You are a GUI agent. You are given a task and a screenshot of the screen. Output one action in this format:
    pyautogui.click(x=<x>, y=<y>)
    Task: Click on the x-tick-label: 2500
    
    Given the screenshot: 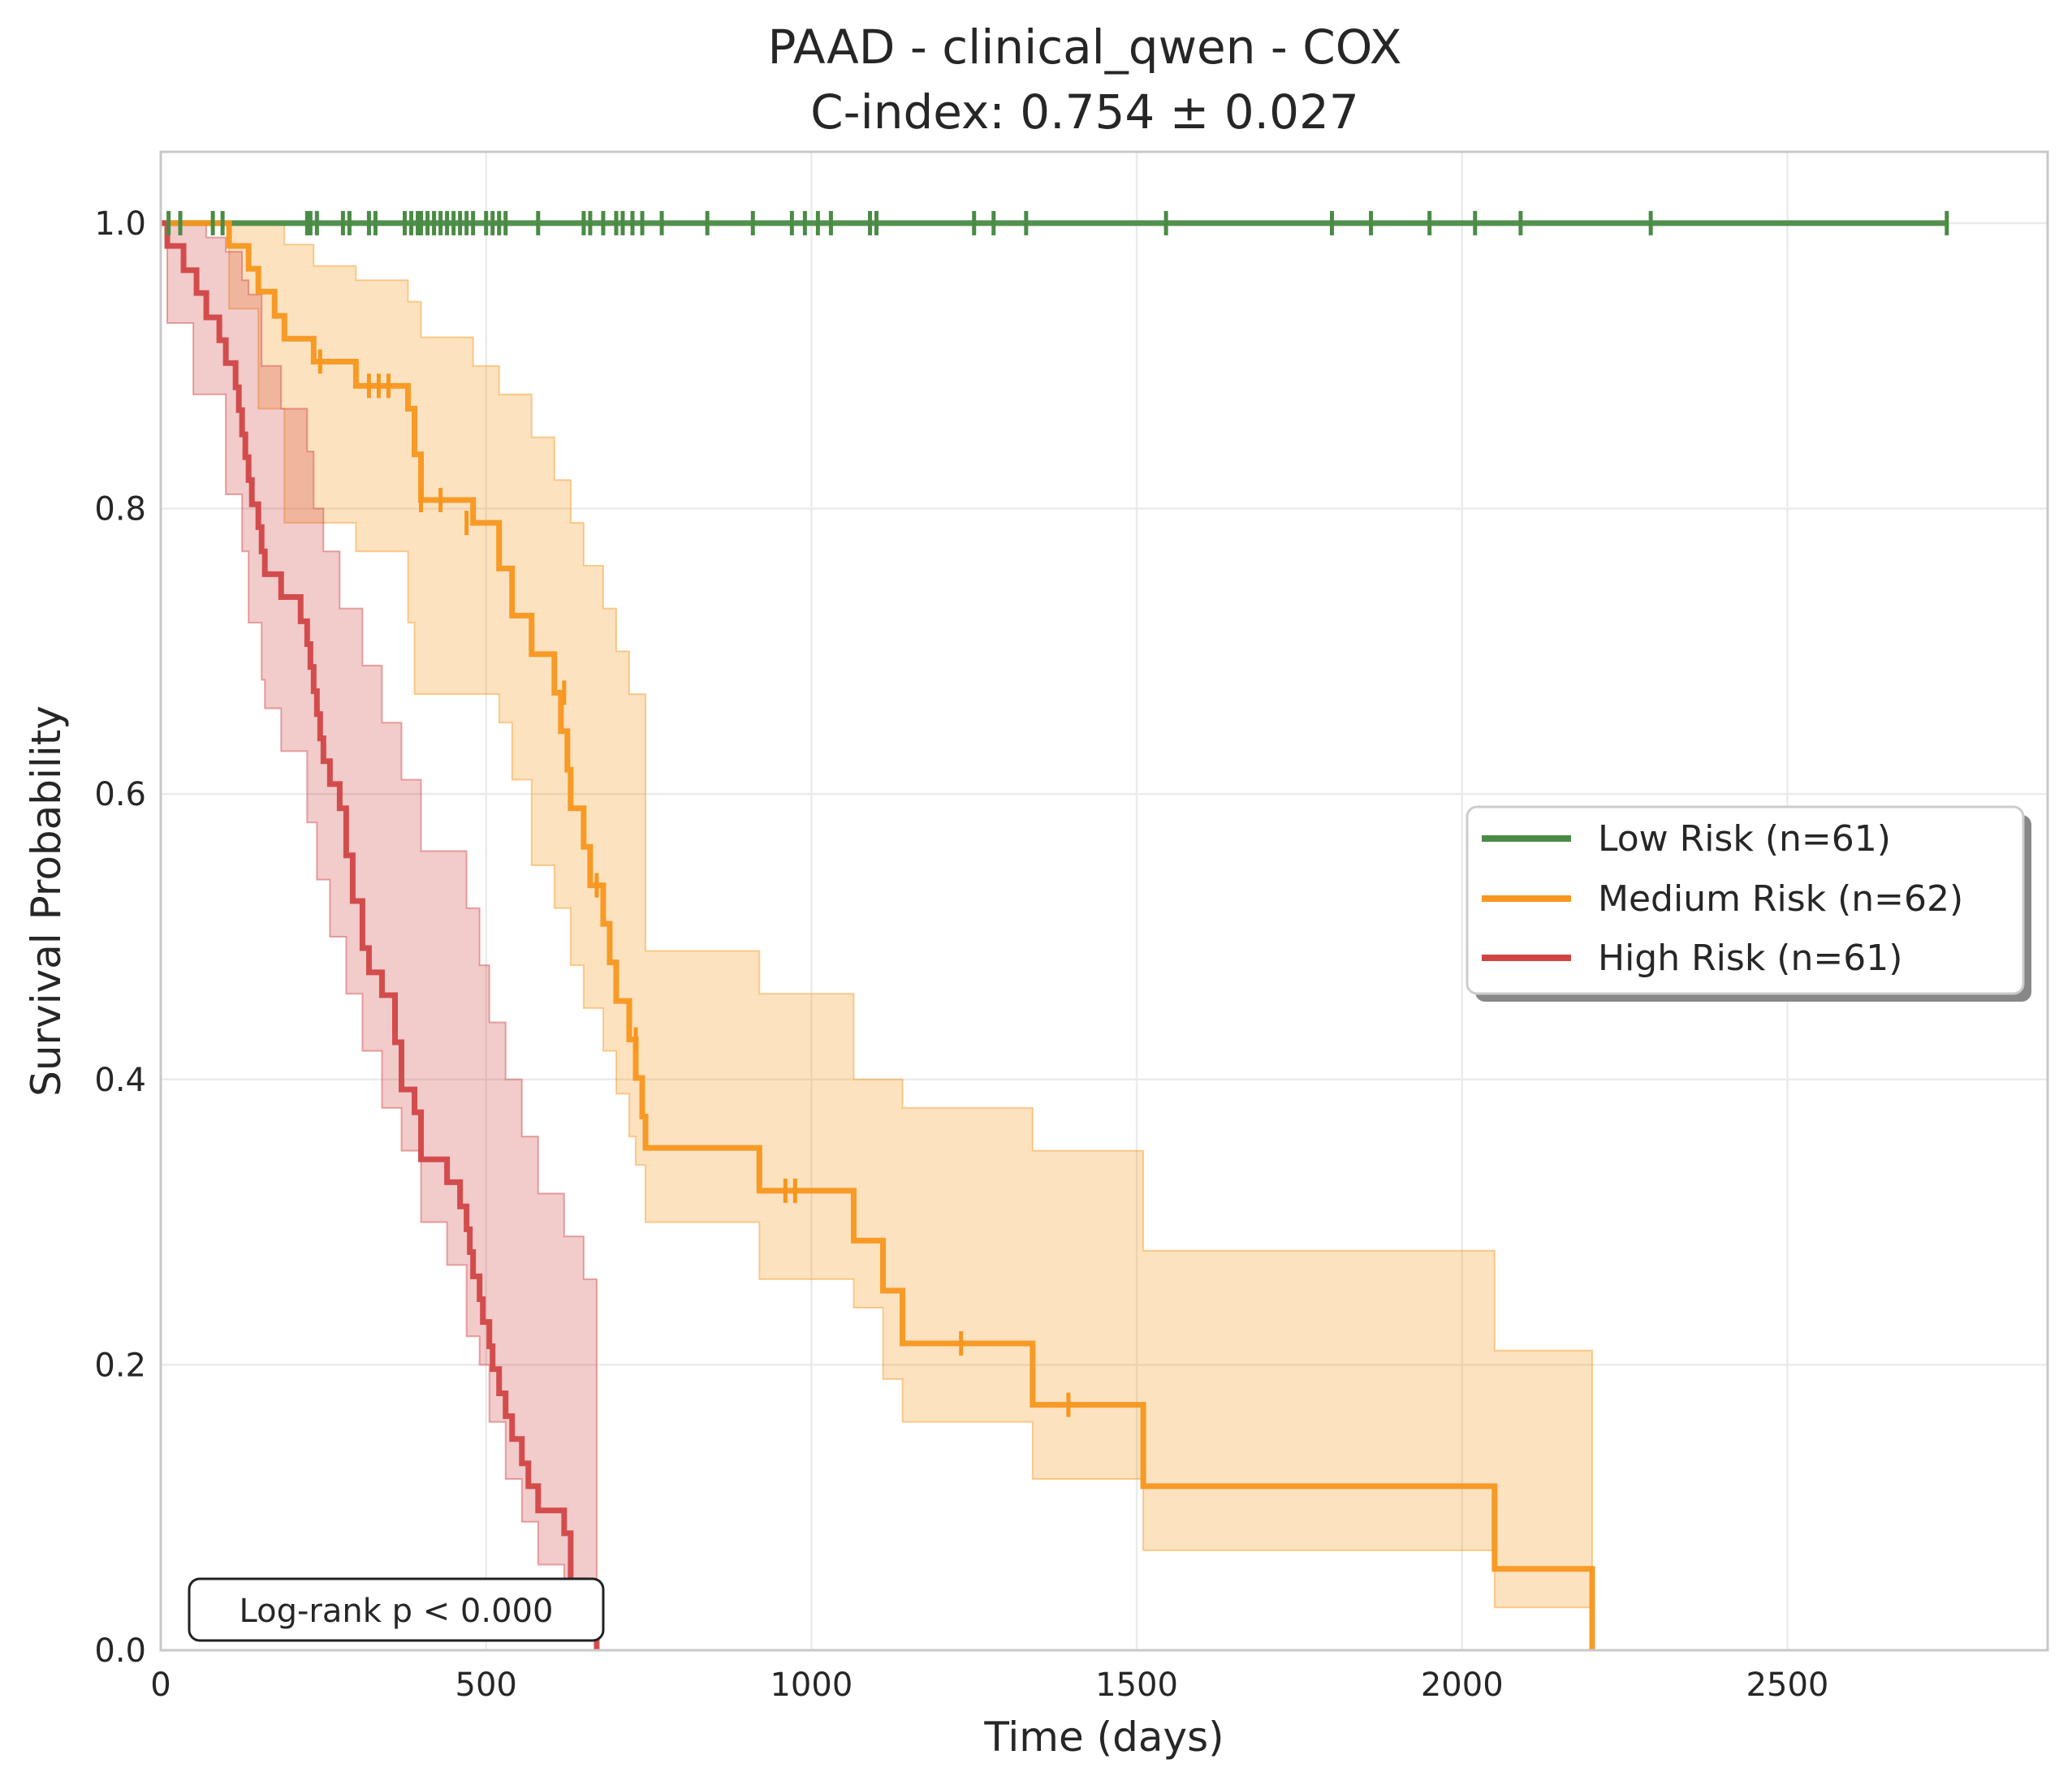 What is the action you would take?
    pyautogui.click(x=1787, y=1685)
    